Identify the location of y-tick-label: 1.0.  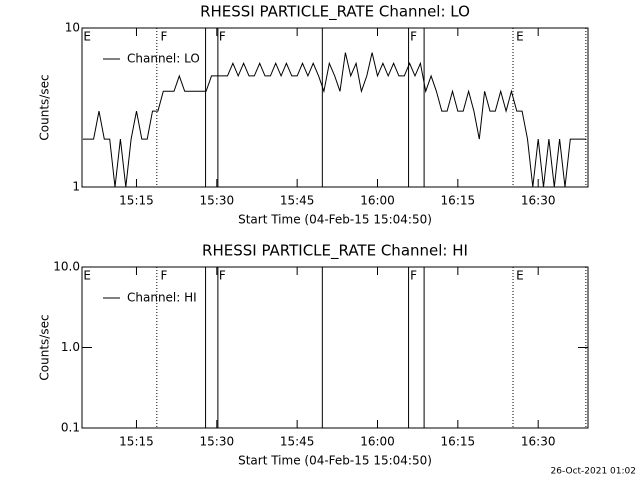
(70, 347).